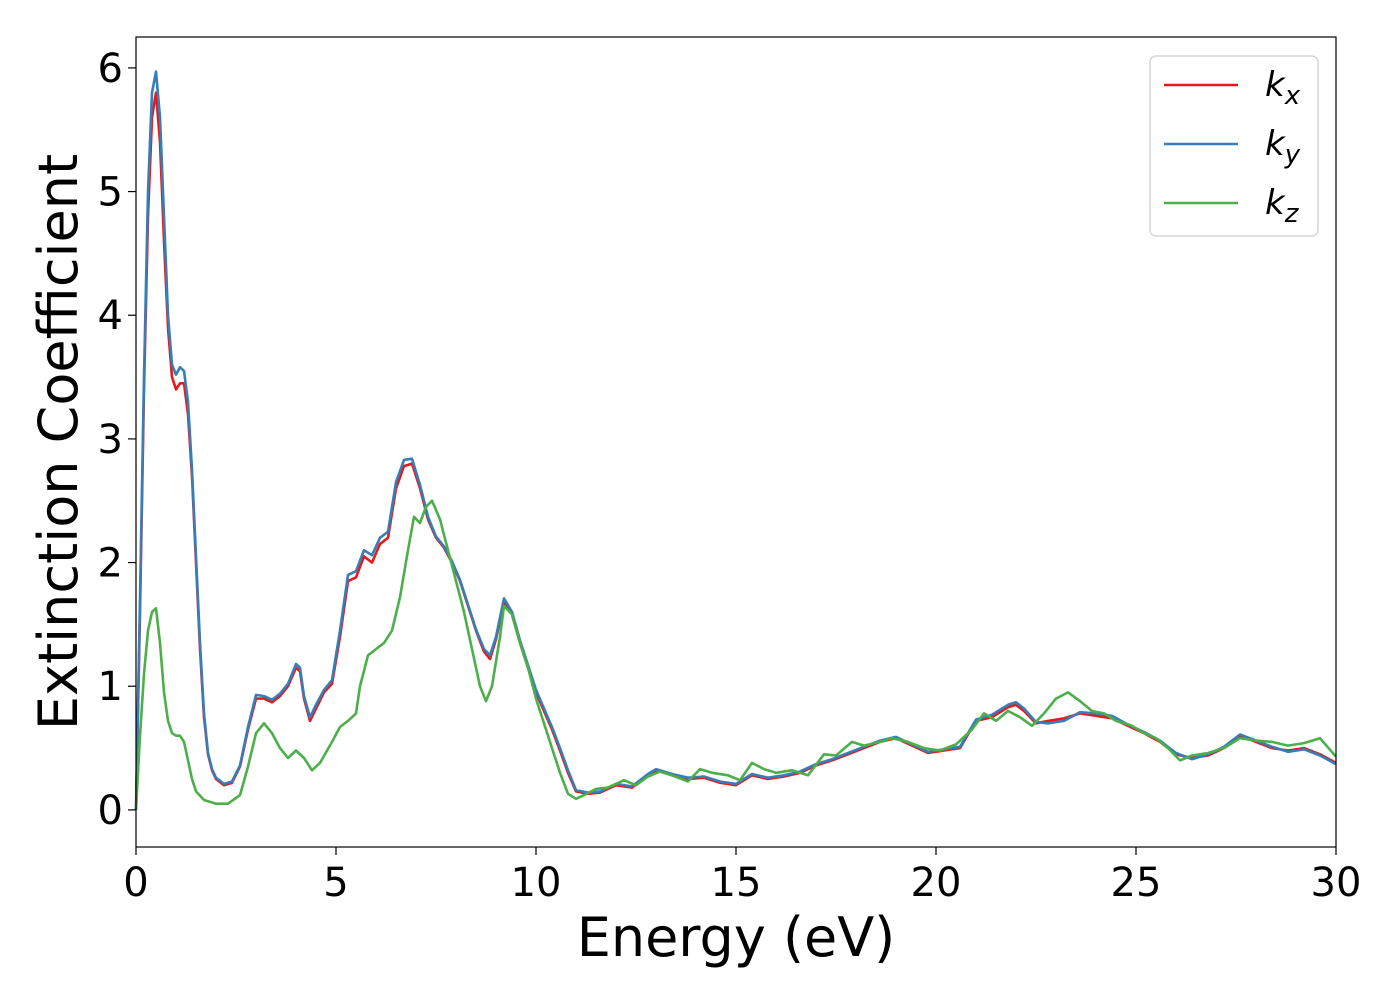  Describe the element at coordinates (1292, 155) in the screenshot. I see `legend-label-sub: y` at that location.